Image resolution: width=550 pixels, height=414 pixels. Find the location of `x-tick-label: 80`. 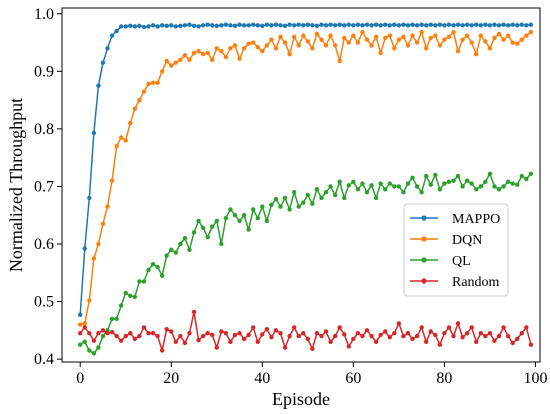

x-tick-label: 80 is located at coordinates (444, 378).